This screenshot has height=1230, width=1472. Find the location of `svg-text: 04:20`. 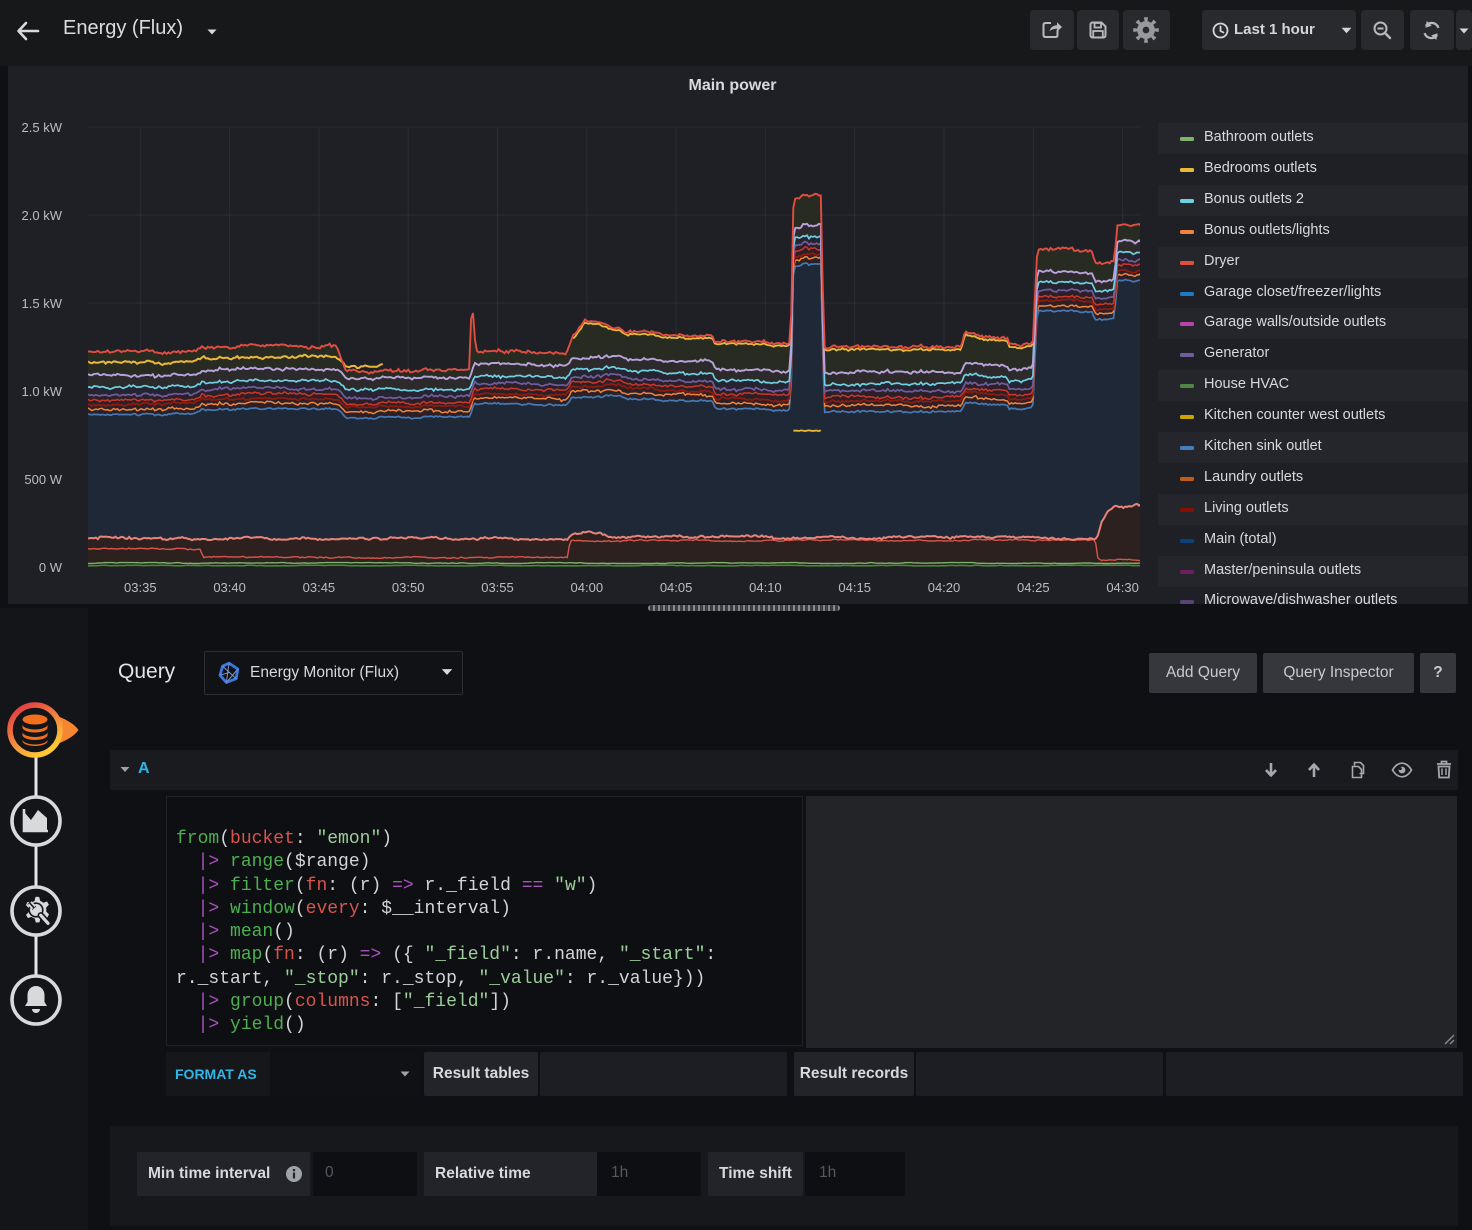

svg-text: 04:20 is located at coordinates (944, 587).